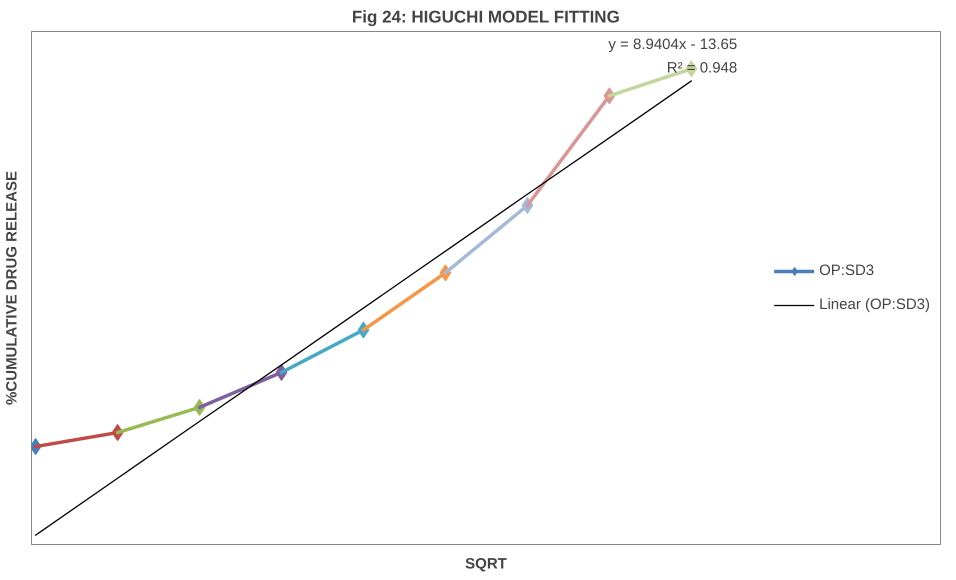  What do you see at coordinates (846, 270) in the screenshot?
I see `legend-label: OP:SD3` at bounding box center [846, 270].